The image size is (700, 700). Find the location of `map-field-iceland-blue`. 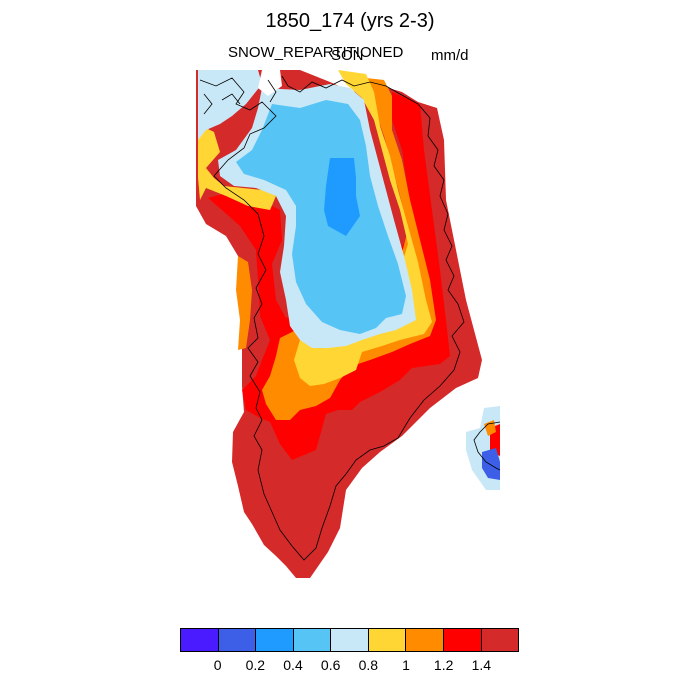

map-field-iceland-blue is located at coordinates (491, 464).